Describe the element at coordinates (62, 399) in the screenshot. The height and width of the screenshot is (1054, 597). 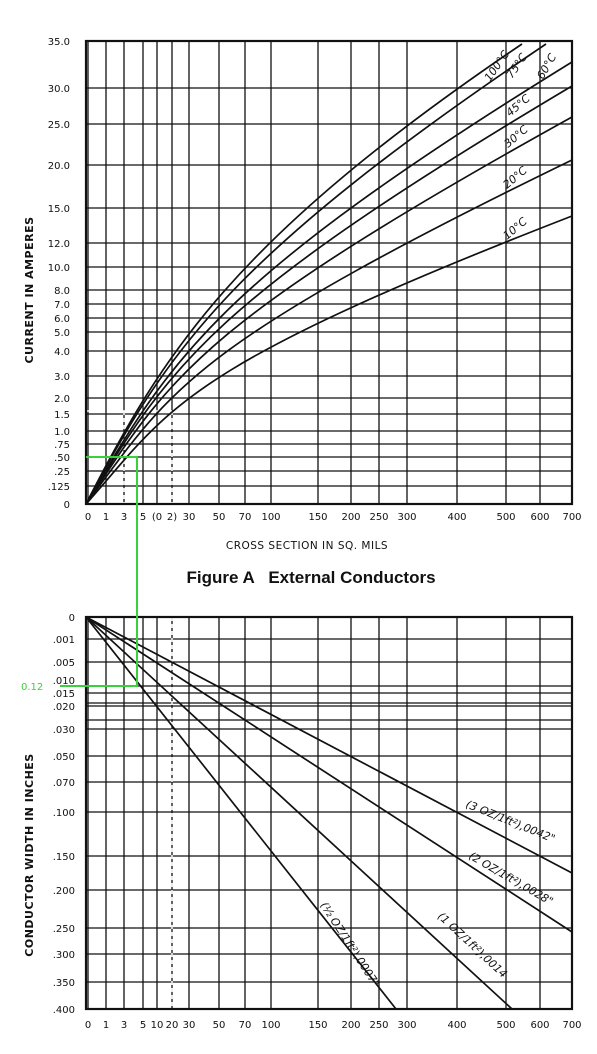
I see `top-y-tick-7: 2.0` at that location.